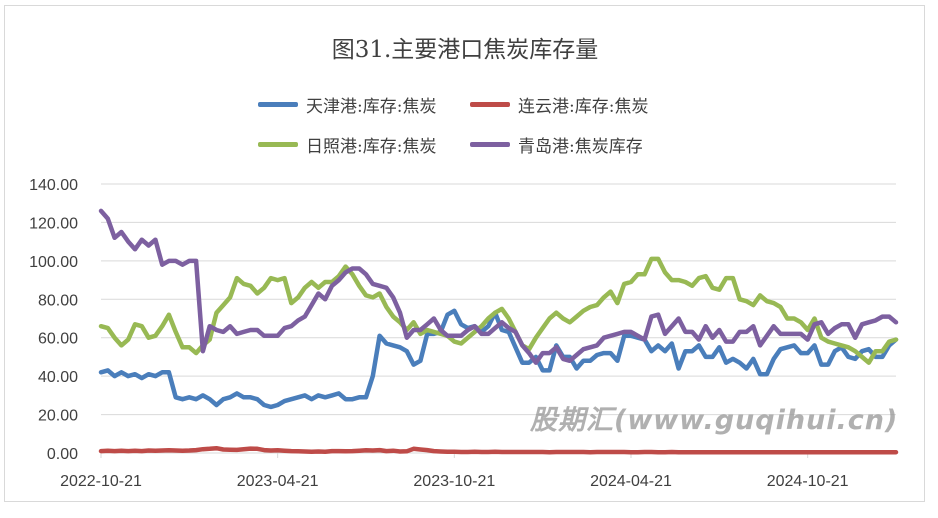 The width and height of the screenshot is (938, 518). What do you see at coordinates (53, 223) in the screenshot?
I see `y-tick-label: 120.00` at bounding box center [53, 223].